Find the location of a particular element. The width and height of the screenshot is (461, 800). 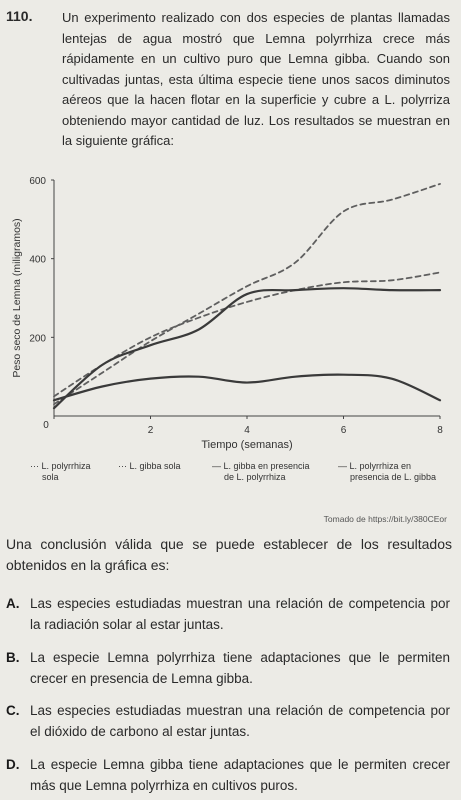

legend-item: ··· L. gibba sola is located at coordinates (149, 466).